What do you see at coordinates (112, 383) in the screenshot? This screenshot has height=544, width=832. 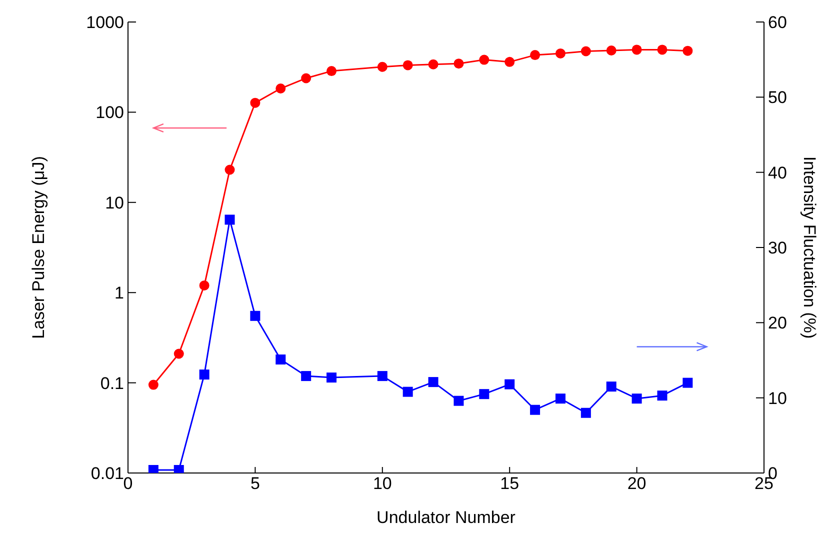 I see `y-tick-label: 0.1` at bounding box center [112, 383].